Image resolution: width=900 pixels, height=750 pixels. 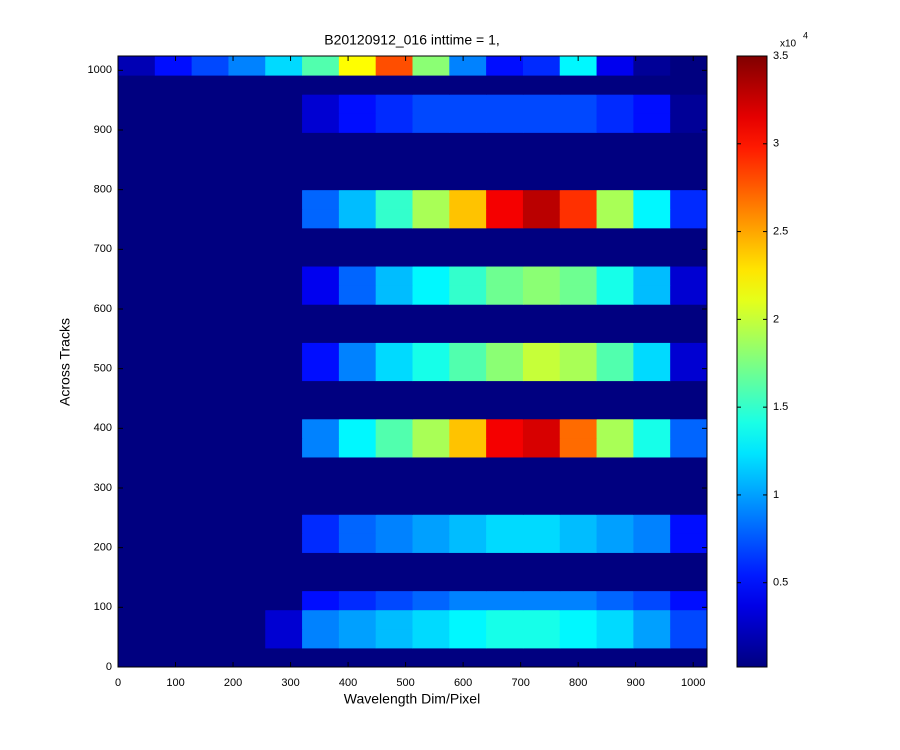 I want to click on y-tick-label: 200, so click(x=103, y=548).